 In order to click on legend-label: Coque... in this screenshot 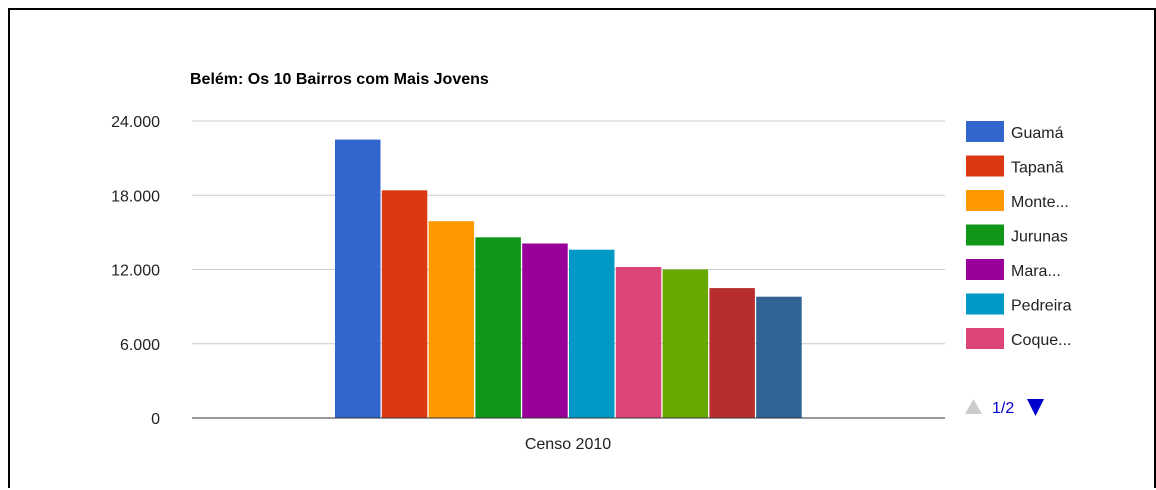, I will do `click(1041, 340)`.